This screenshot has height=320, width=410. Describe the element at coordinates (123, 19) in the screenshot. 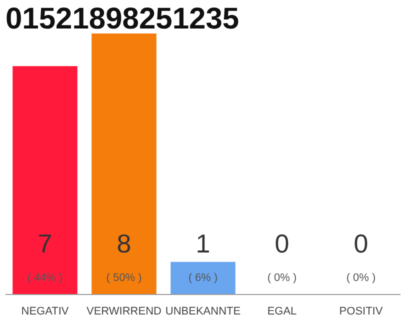

I see `chart-title: 01521898251235` at that location.